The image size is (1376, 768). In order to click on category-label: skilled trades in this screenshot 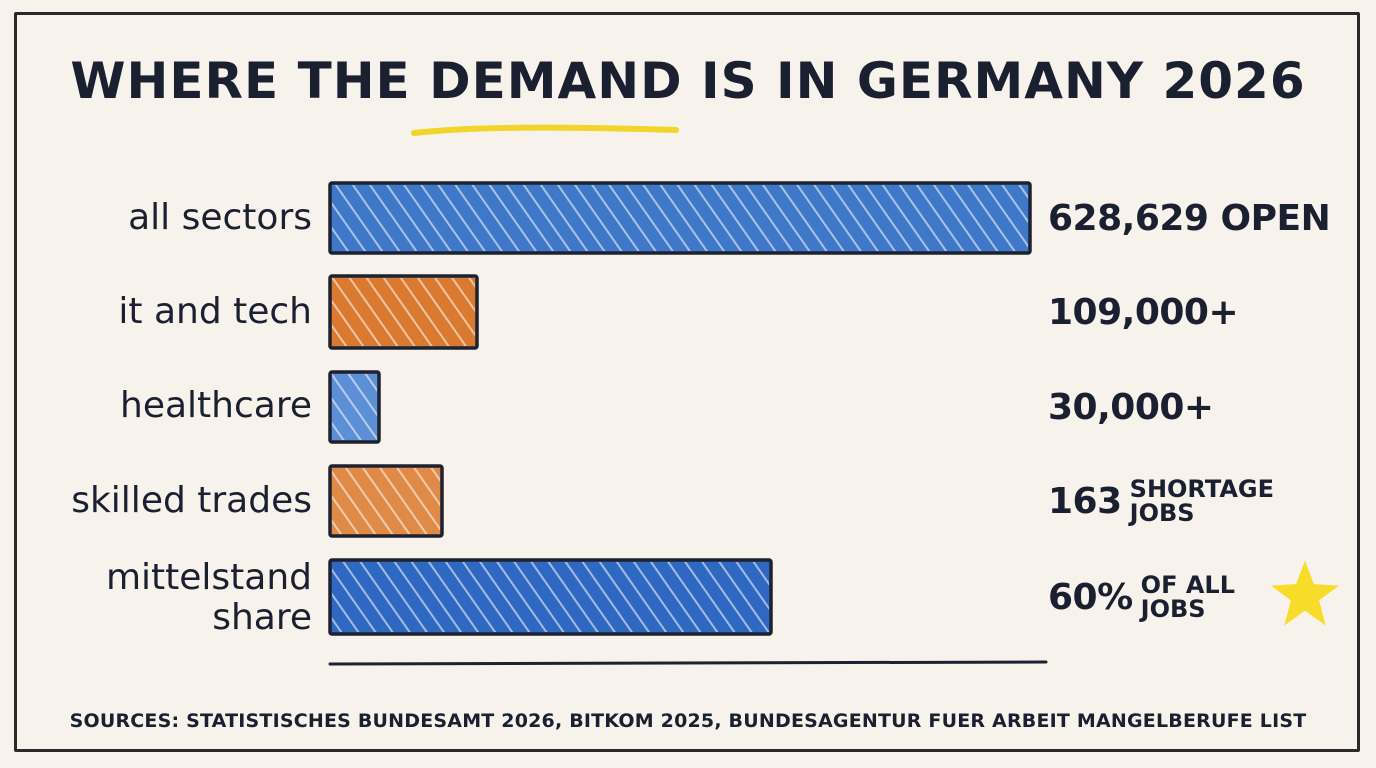, I will do `click(191, 500)`.